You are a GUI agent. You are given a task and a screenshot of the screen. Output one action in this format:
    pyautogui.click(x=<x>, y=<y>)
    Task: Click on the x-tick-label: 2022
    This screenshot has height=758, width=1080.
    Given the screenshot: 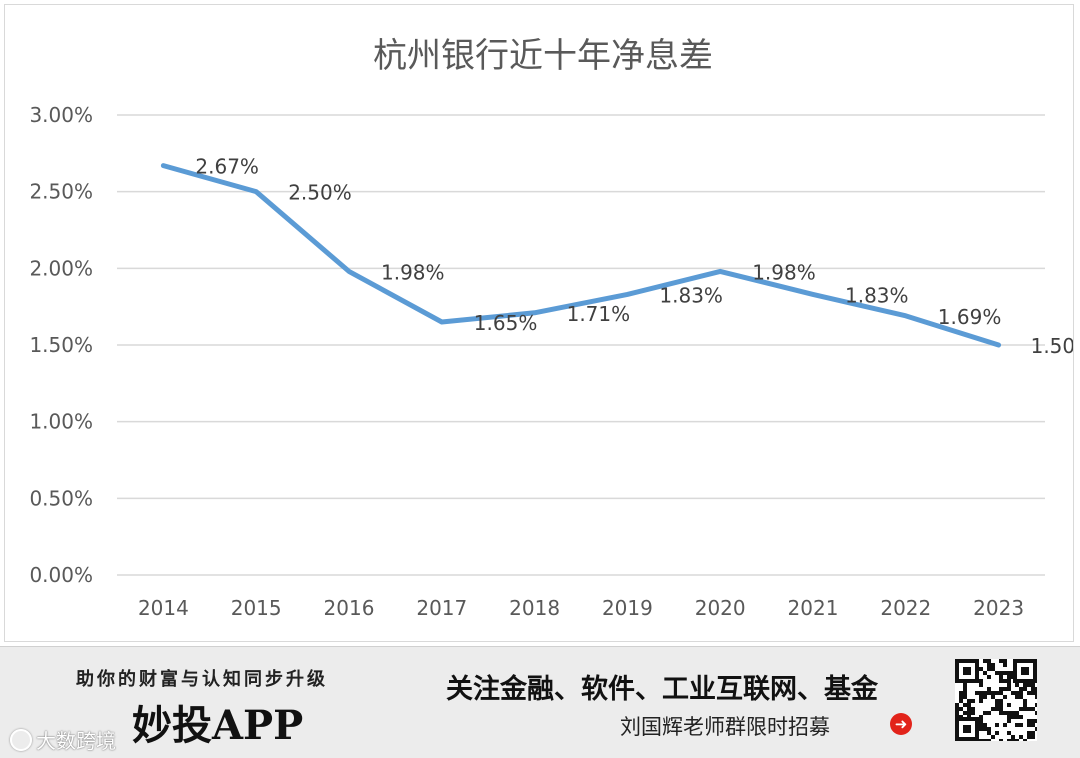 What is the action you would take?
    pyautogui.click(x=905, y=608)
    